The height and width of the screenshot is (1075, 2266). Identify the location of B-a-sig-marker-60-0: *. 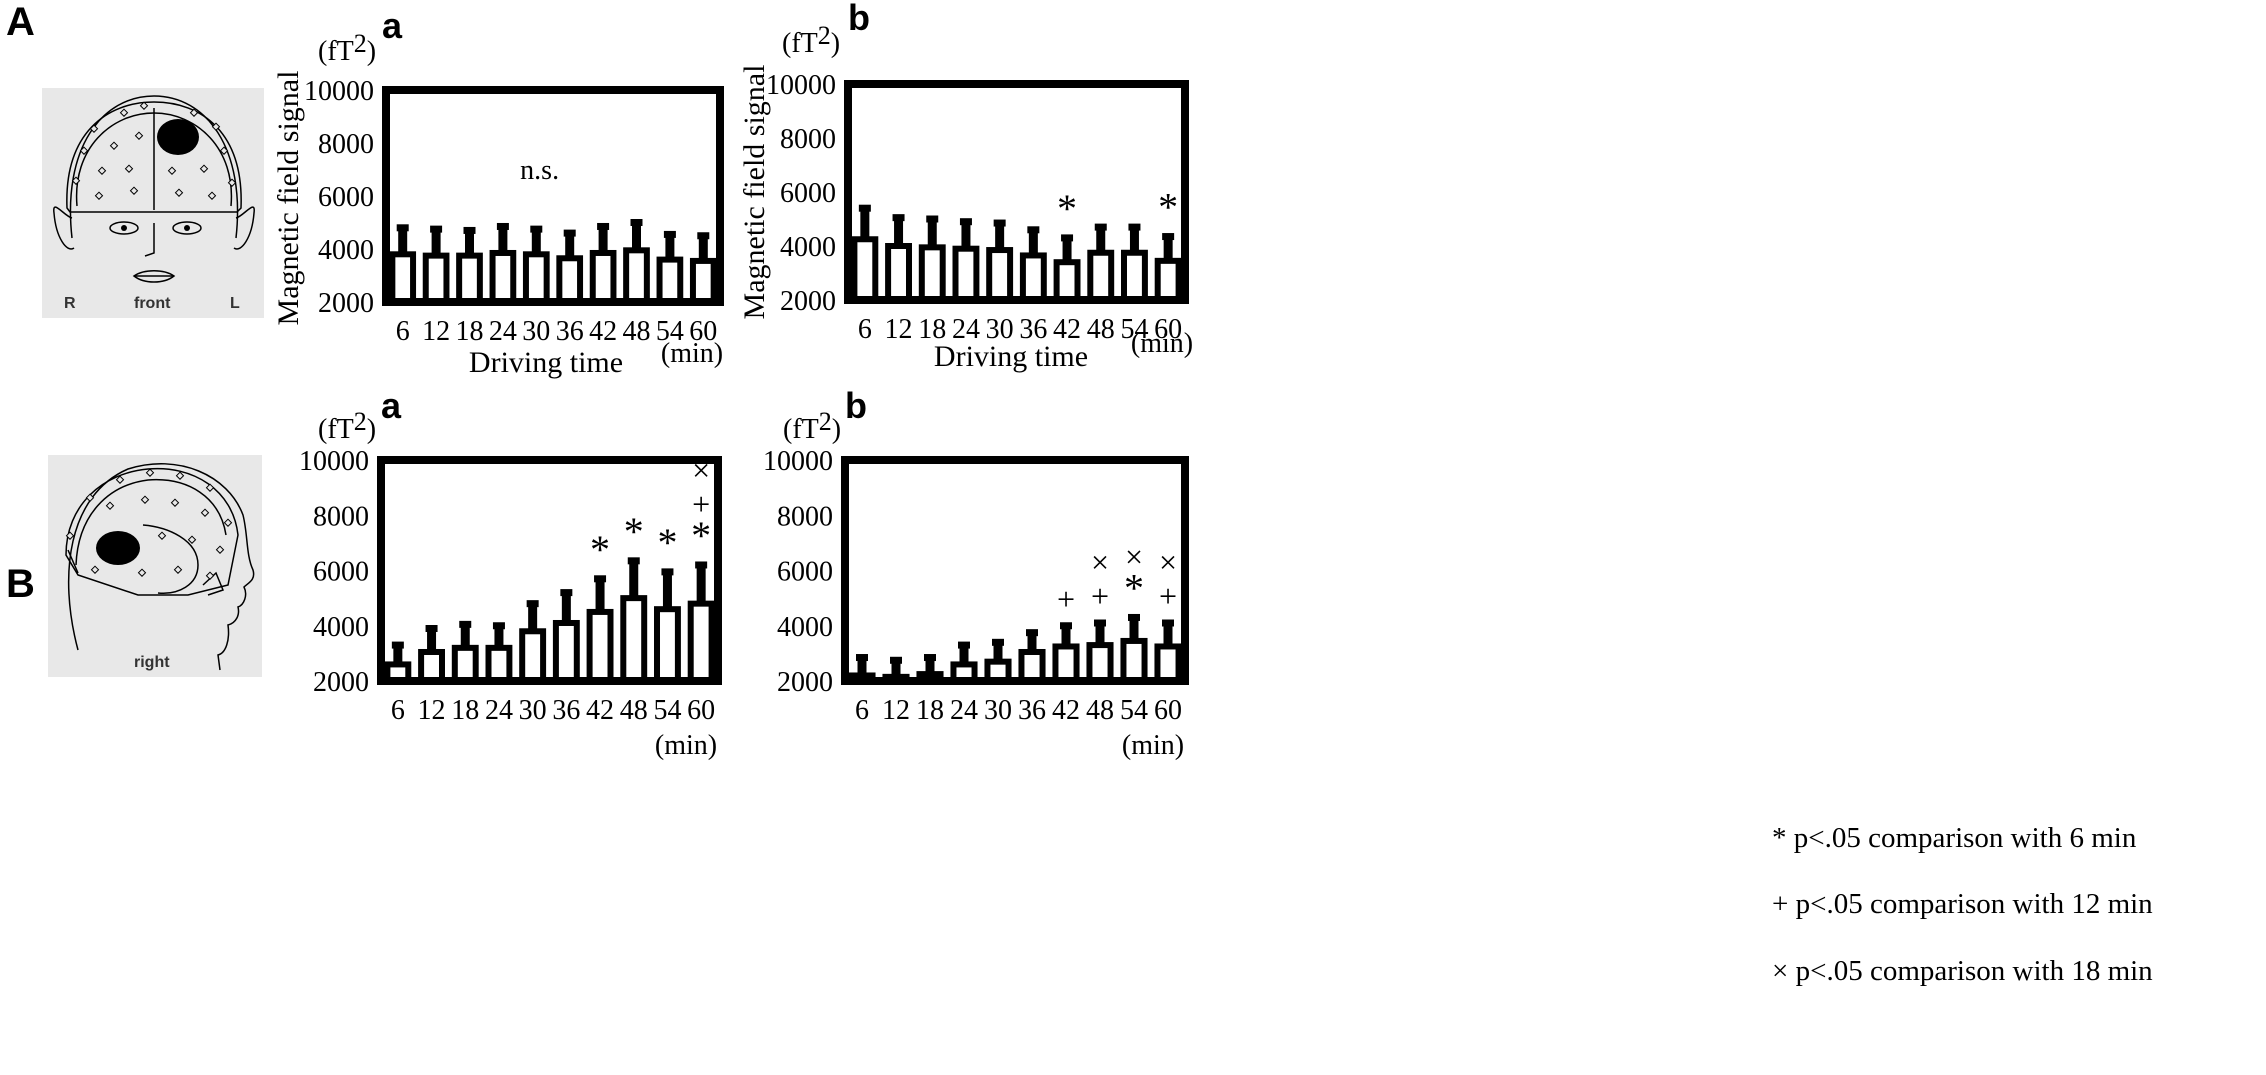
(701, 535).